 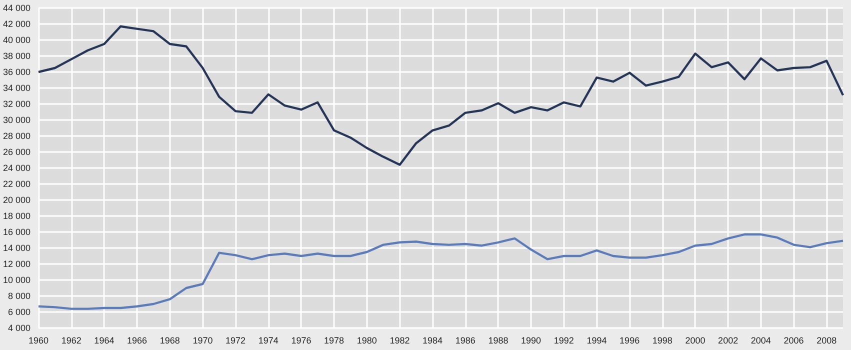 I want to click on x-tick-label: 2004, so click(x=760, y=341).